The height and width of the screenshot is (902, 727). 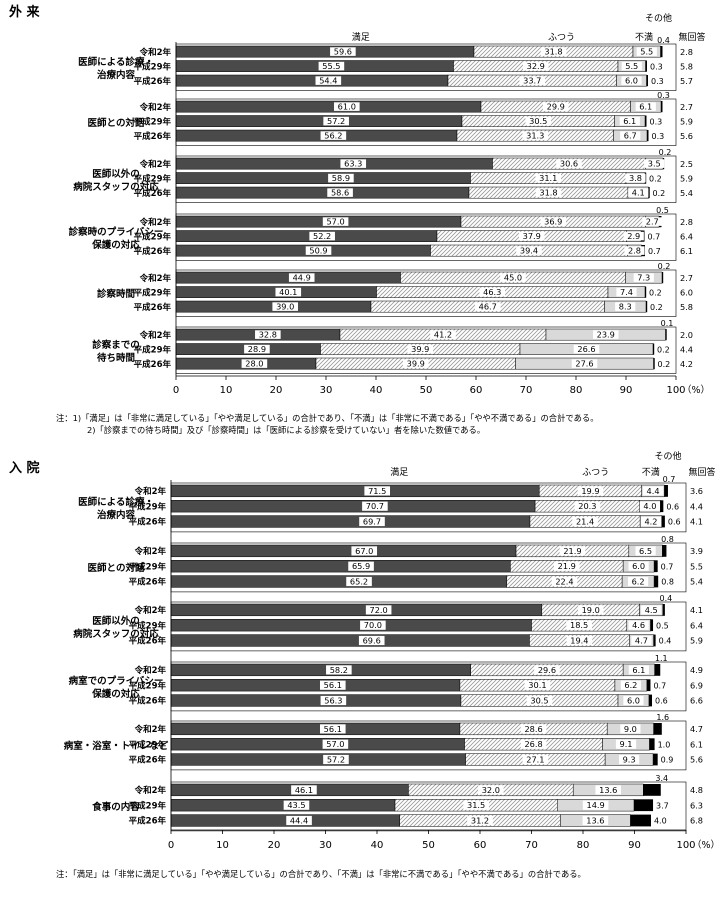 What do you see at coordinates (532, 81) in the screenshot?
I see `outpatient-value-normal: 33.7` at bounding box center [532, 81].